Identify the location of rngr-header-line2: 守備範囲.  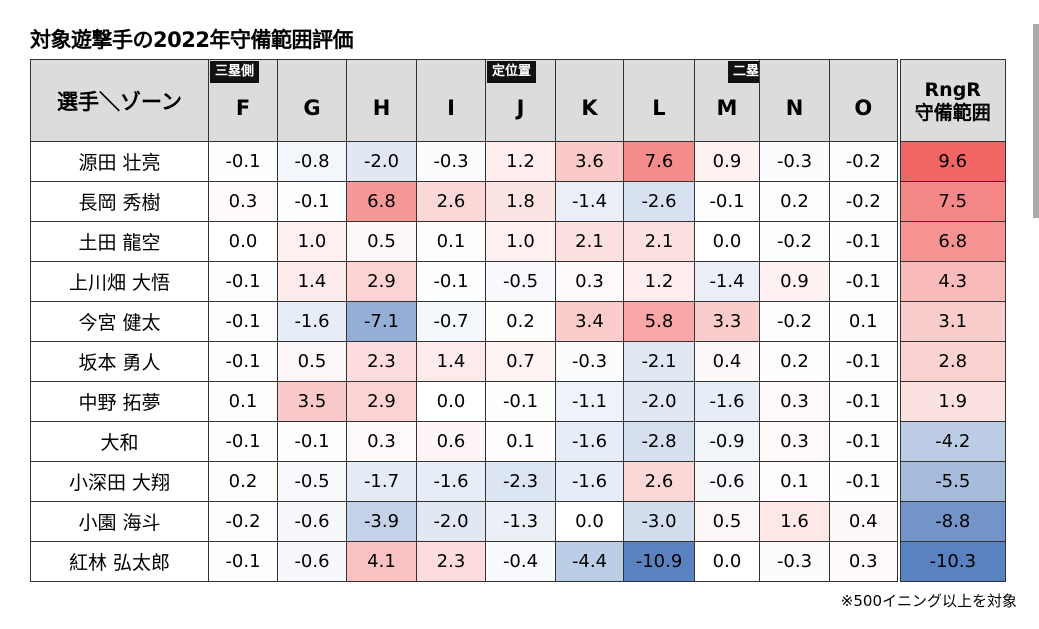
(952, 112).